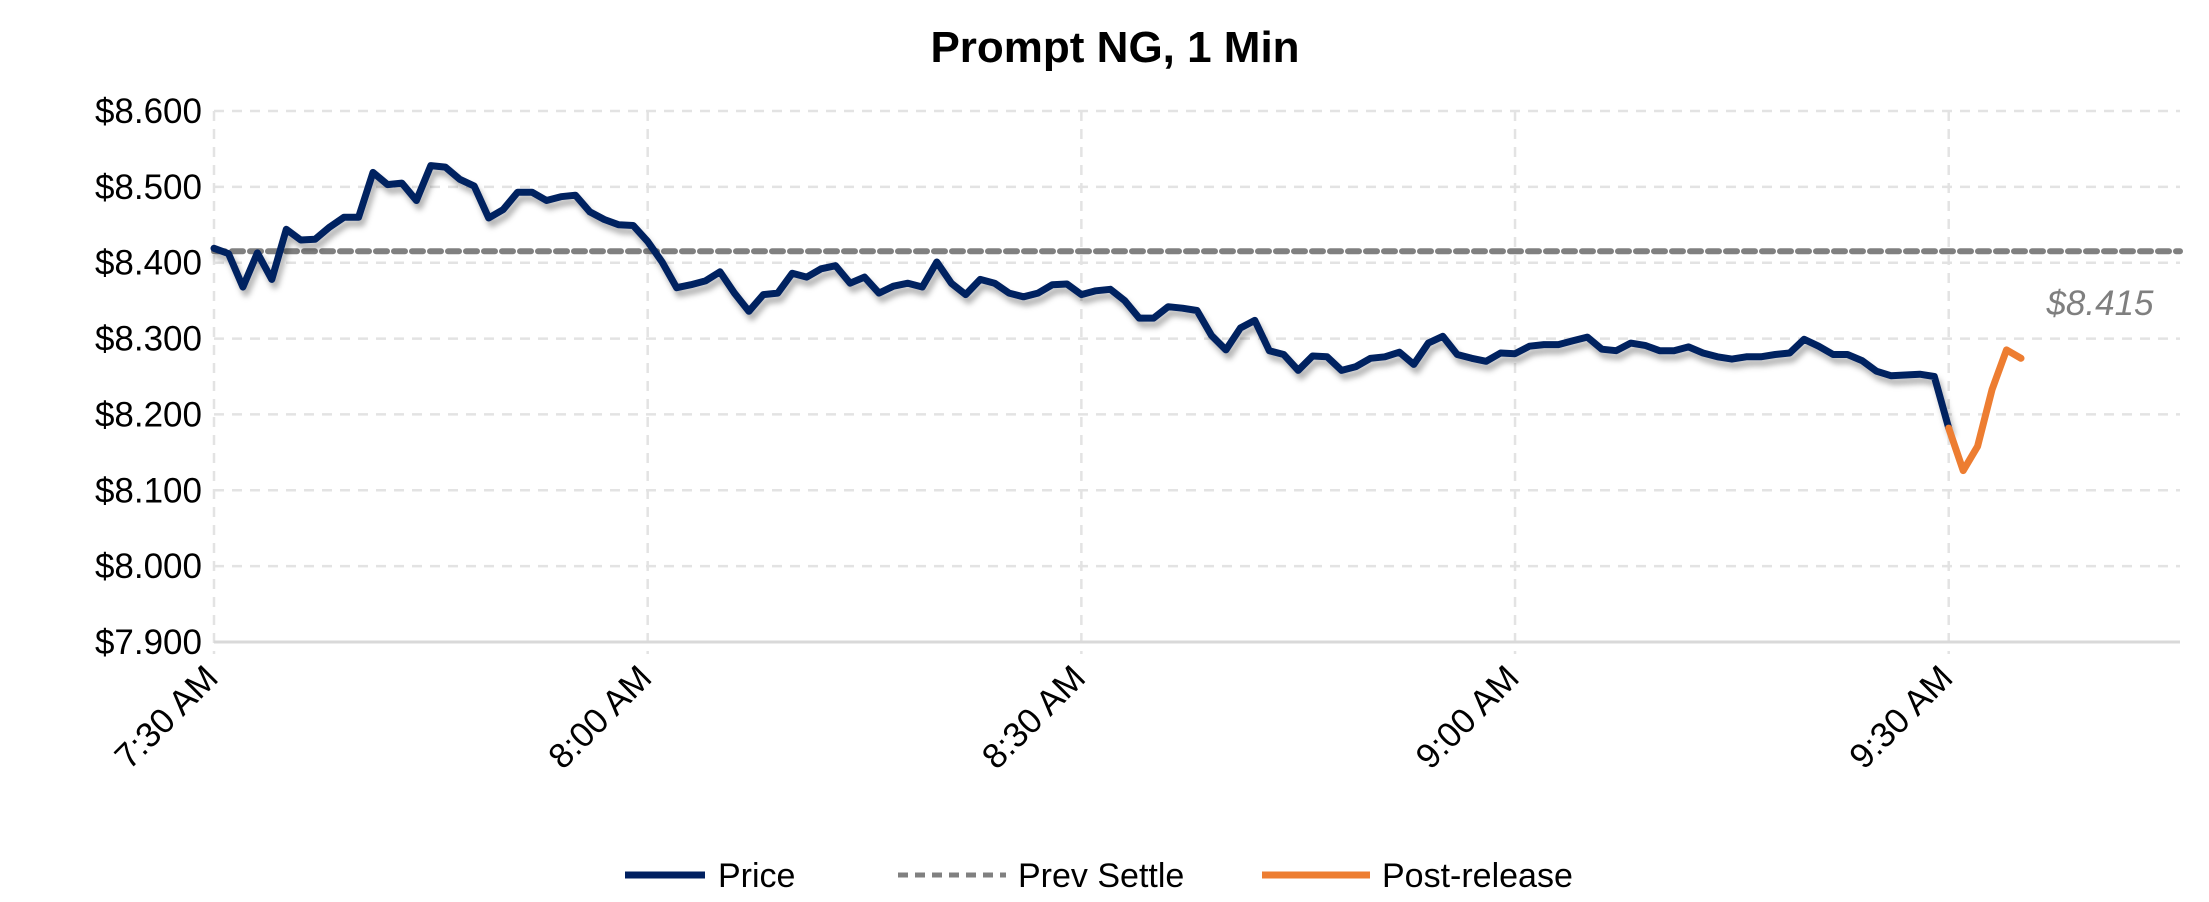  Describe the element at coordinates (756, 876) in the screenshot. I see `legend-label-price: Price` at that location.